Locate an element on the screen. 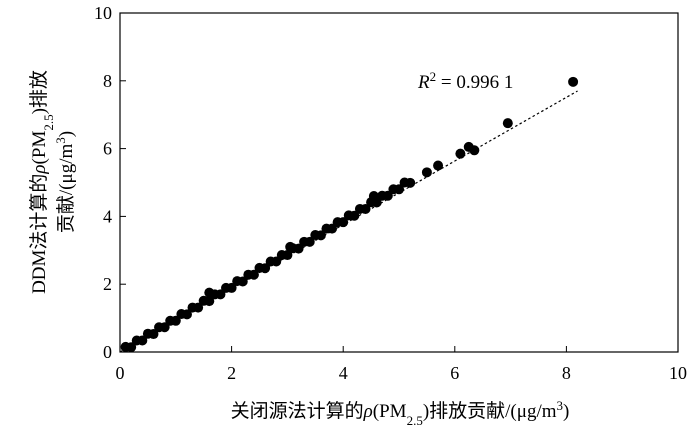 This screenshot has height=429, width=700. label-part: R is located at coordinates (423, 82).